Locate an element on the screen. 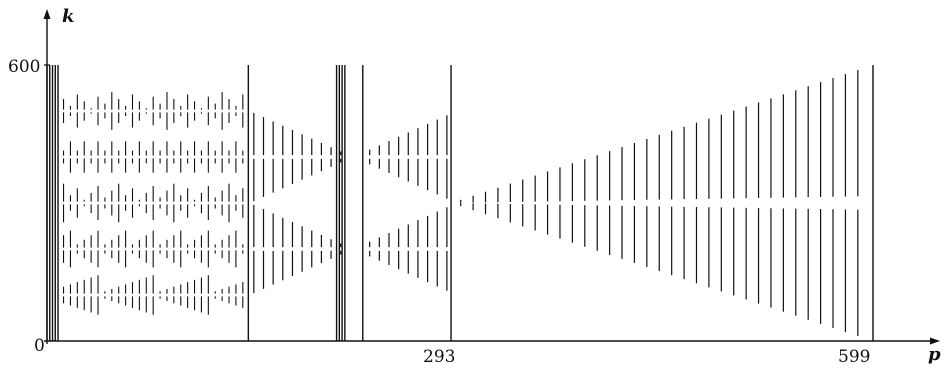 The image size is (946, 372). origin-label: 0 is located at coordinates (39, 346).